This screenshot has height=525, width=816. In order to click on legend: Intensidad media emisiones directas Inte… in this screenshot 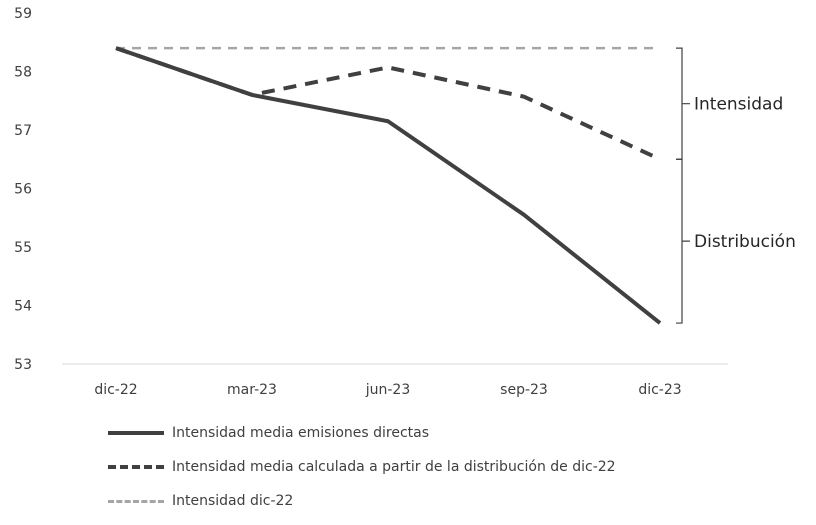, I will do `click(362, 474)`.